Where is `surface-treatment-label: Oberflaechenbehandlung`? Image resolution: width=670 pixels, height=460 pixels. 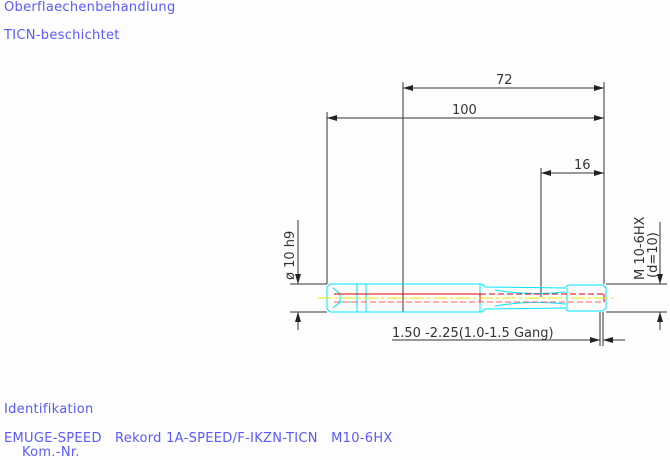
surface-treatment-label: Oberflaechenbehandlung is located at coordinates (90, 7).